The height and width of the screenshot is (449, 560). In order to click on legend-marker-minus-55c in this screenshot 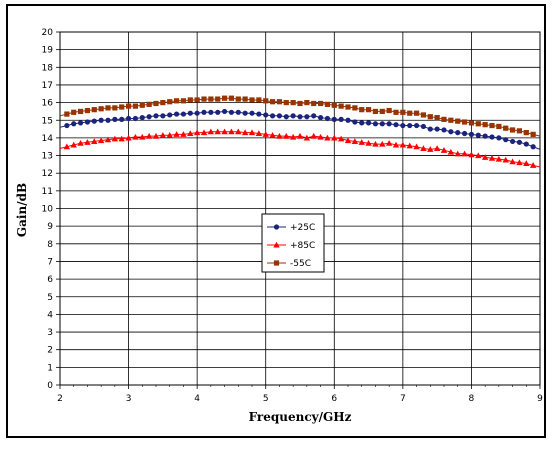, I will do `click(276, 263)`.